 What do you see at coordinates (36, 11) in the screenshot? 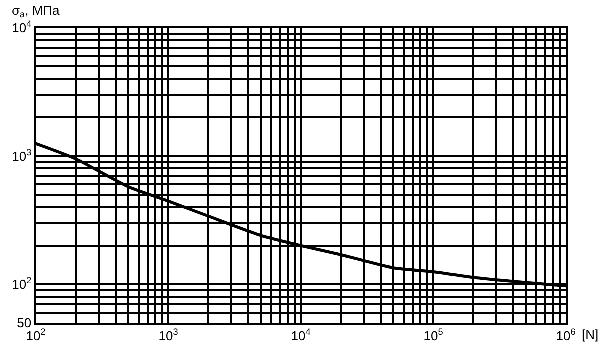
I see `y-axis-title: σ$_{a}$, МПа` at bounding box center [36, 11].